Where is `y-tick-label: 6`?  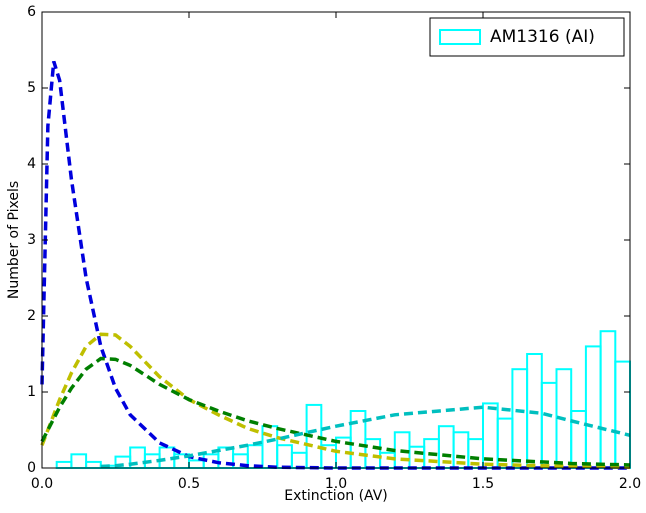 y-tick-label: 6 is located at coordinates (31, 12).